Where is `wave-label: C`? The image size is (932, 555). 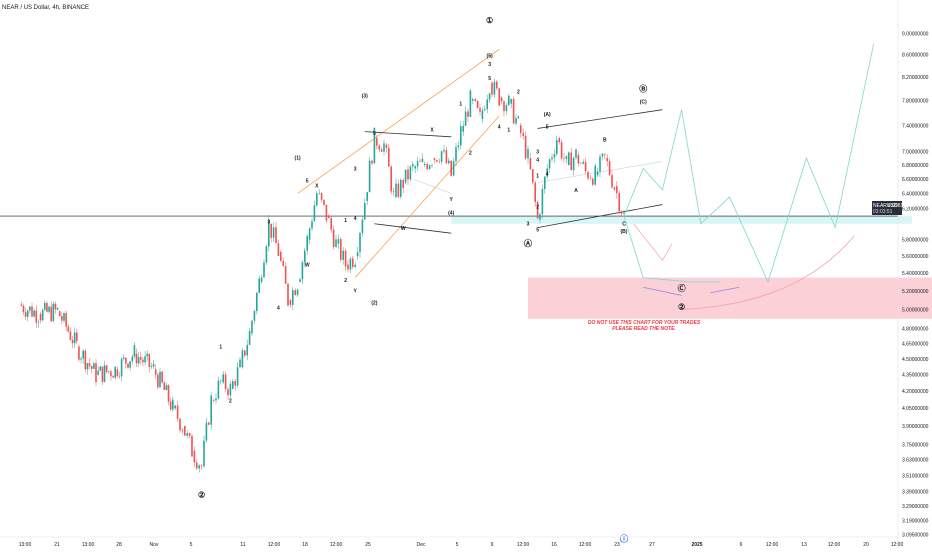
wave-label: C is located at coordinates (624, 224).